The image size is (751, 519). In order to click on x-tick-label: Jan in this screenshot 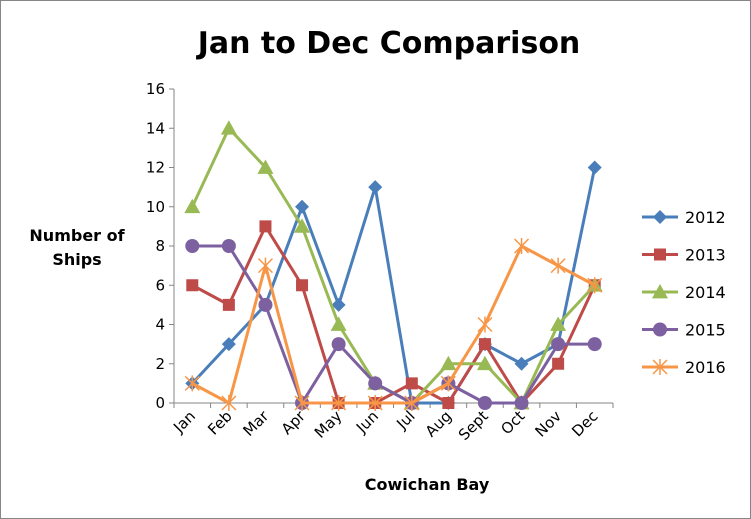, I will do `click(184, 422)`.